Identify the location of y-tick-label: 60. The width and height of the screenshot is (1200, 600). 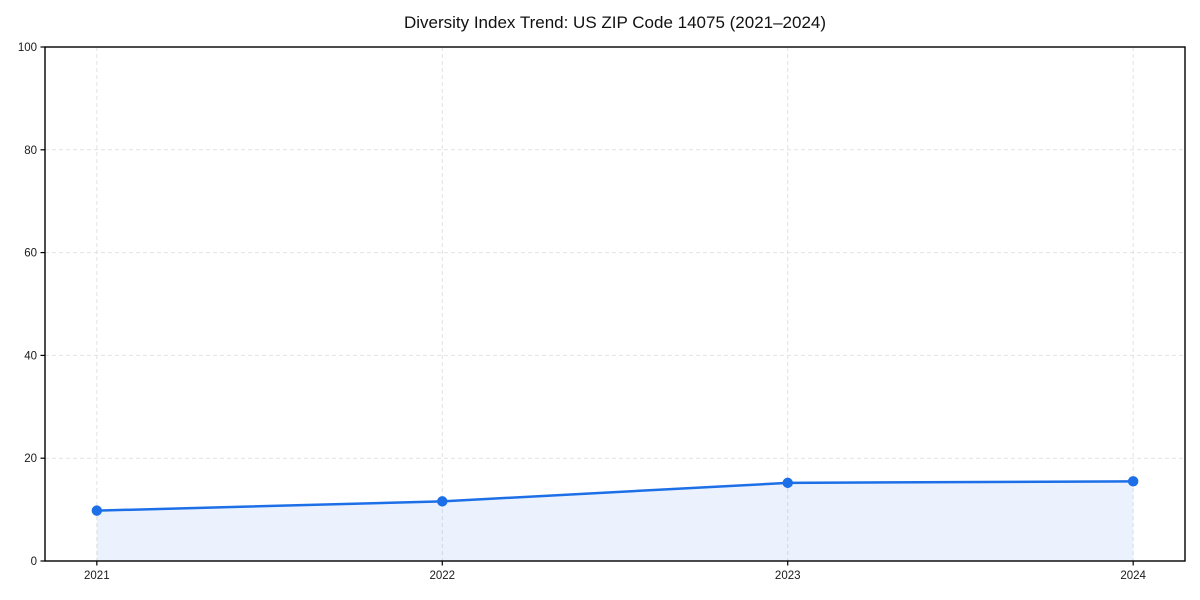
(30, 254).